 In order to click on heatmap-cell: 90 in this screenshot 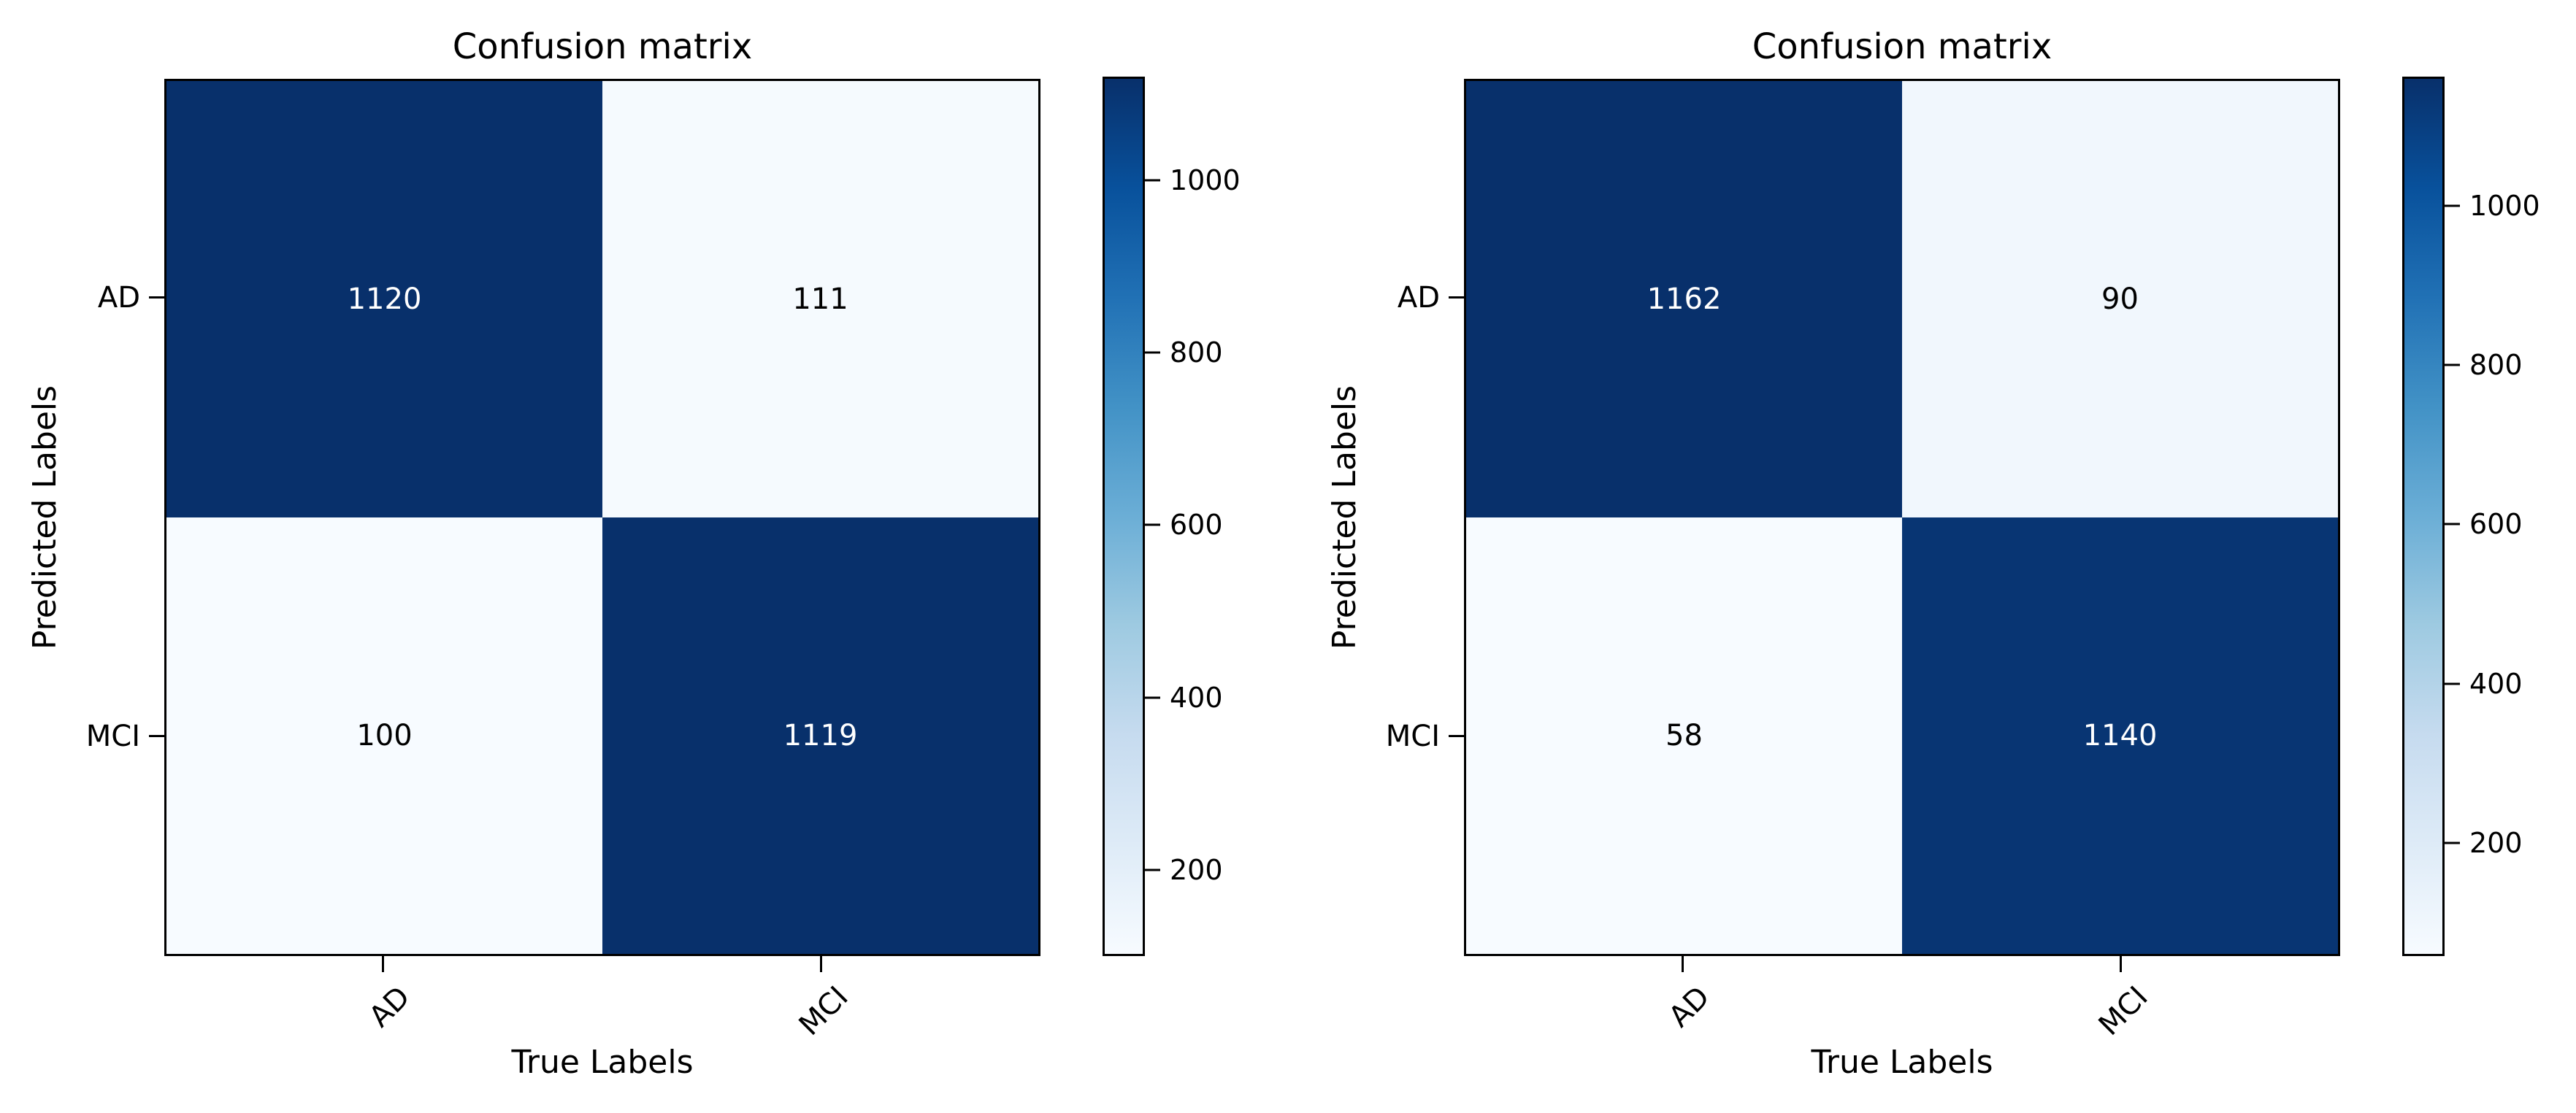, I will do `click(2120, 299)`.